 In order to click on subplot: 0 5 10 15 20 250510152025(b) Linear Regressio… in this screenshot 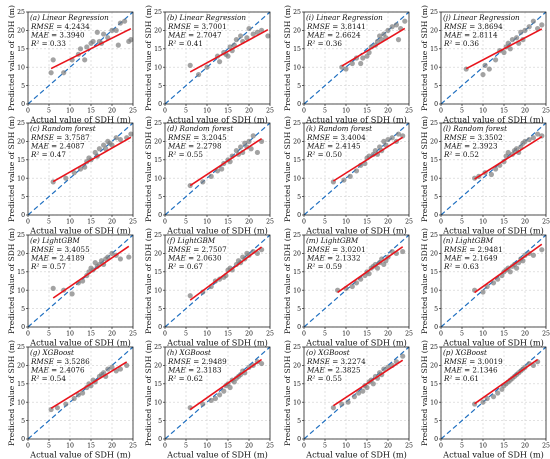, I will do `click(209, 64)`.